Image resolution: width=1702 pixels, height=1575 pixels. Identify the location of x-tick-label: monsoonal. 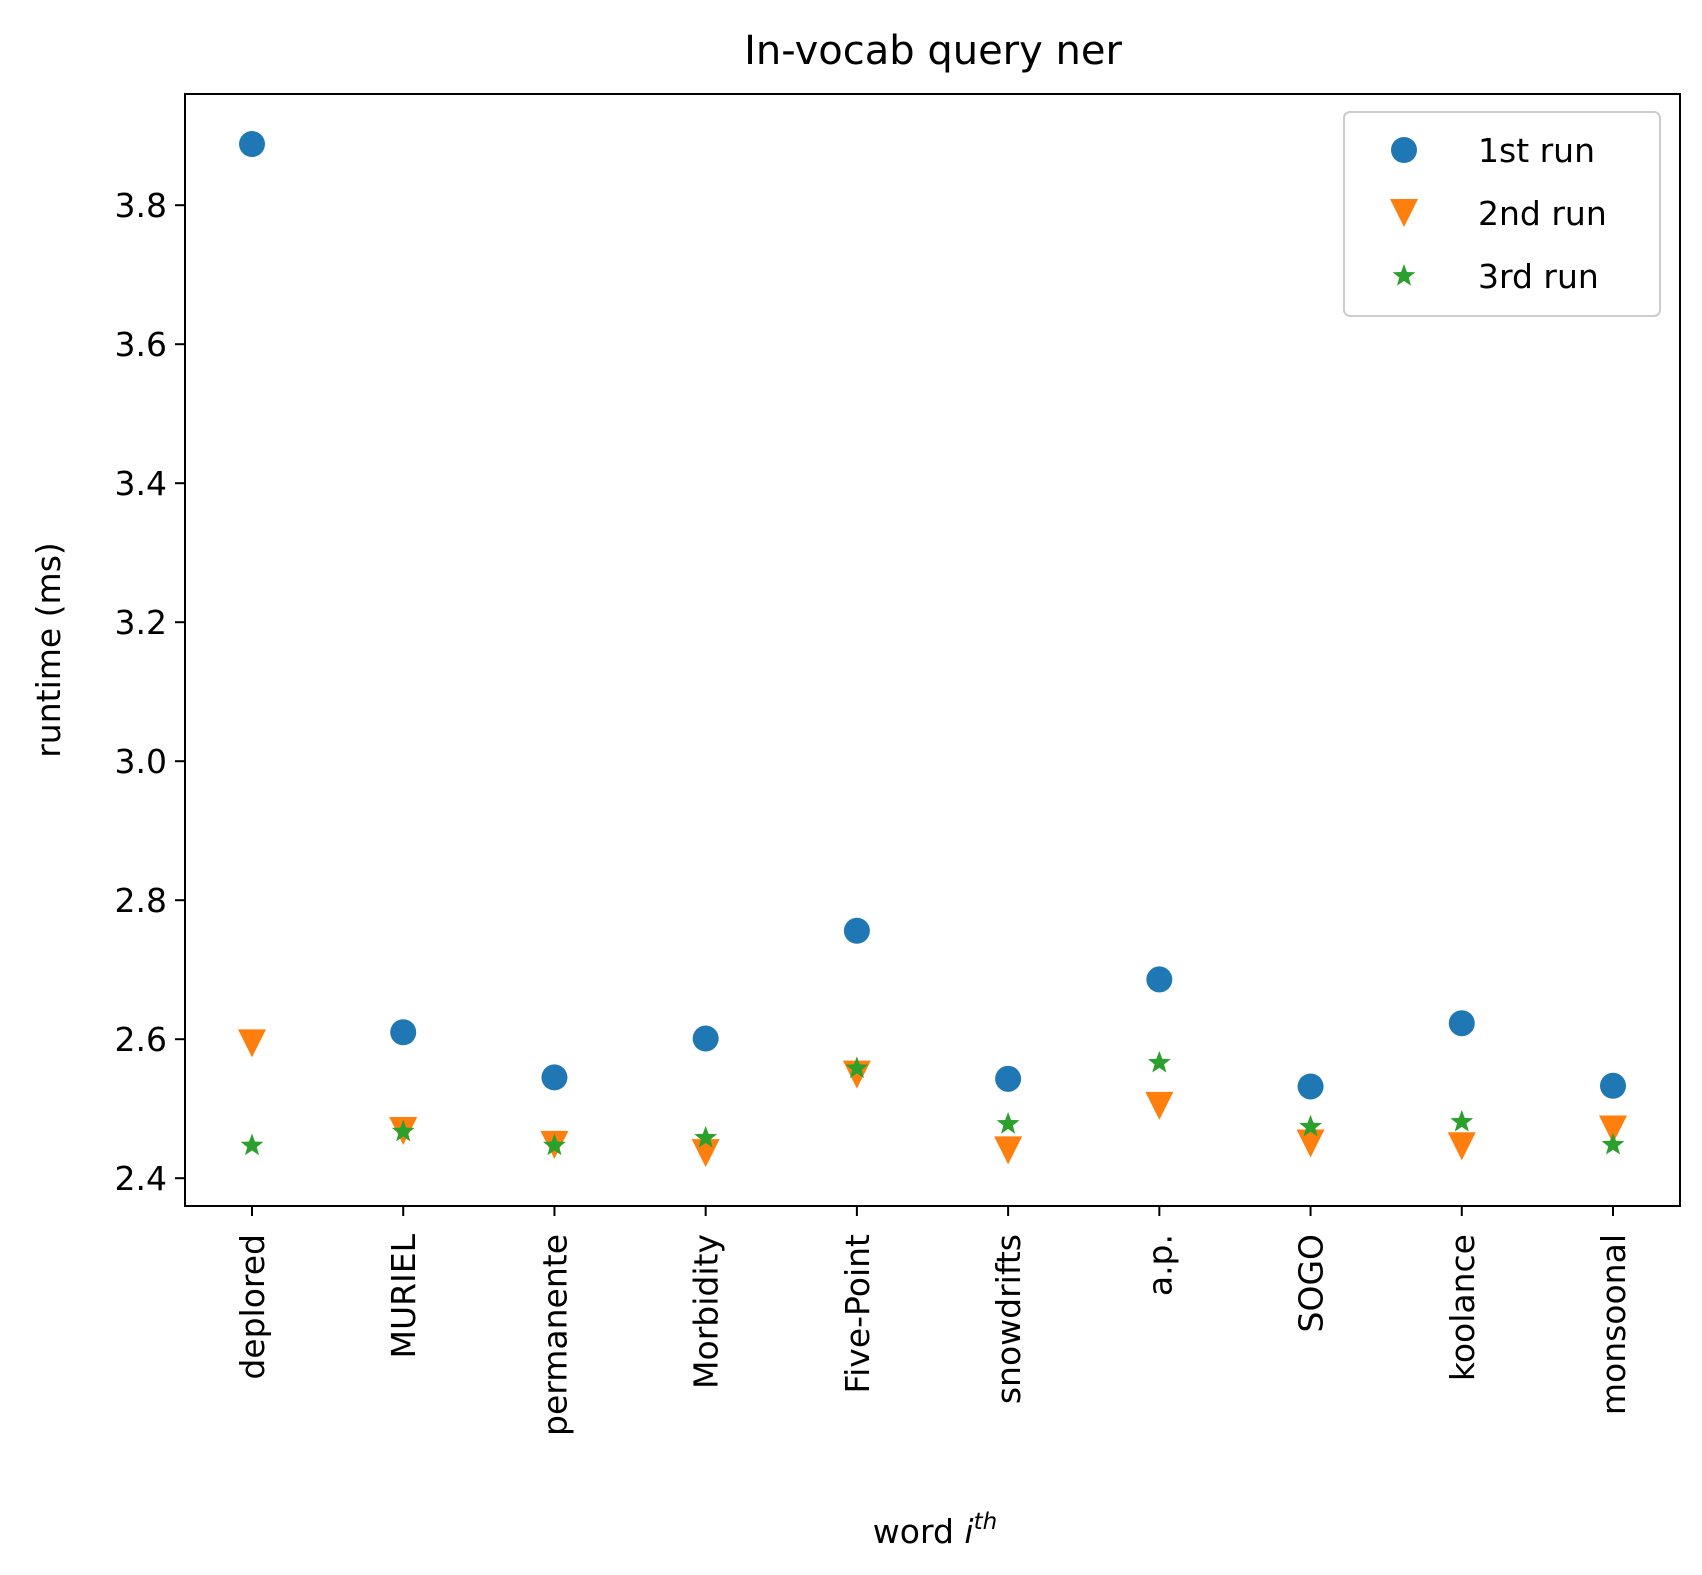
(1613, 1324).